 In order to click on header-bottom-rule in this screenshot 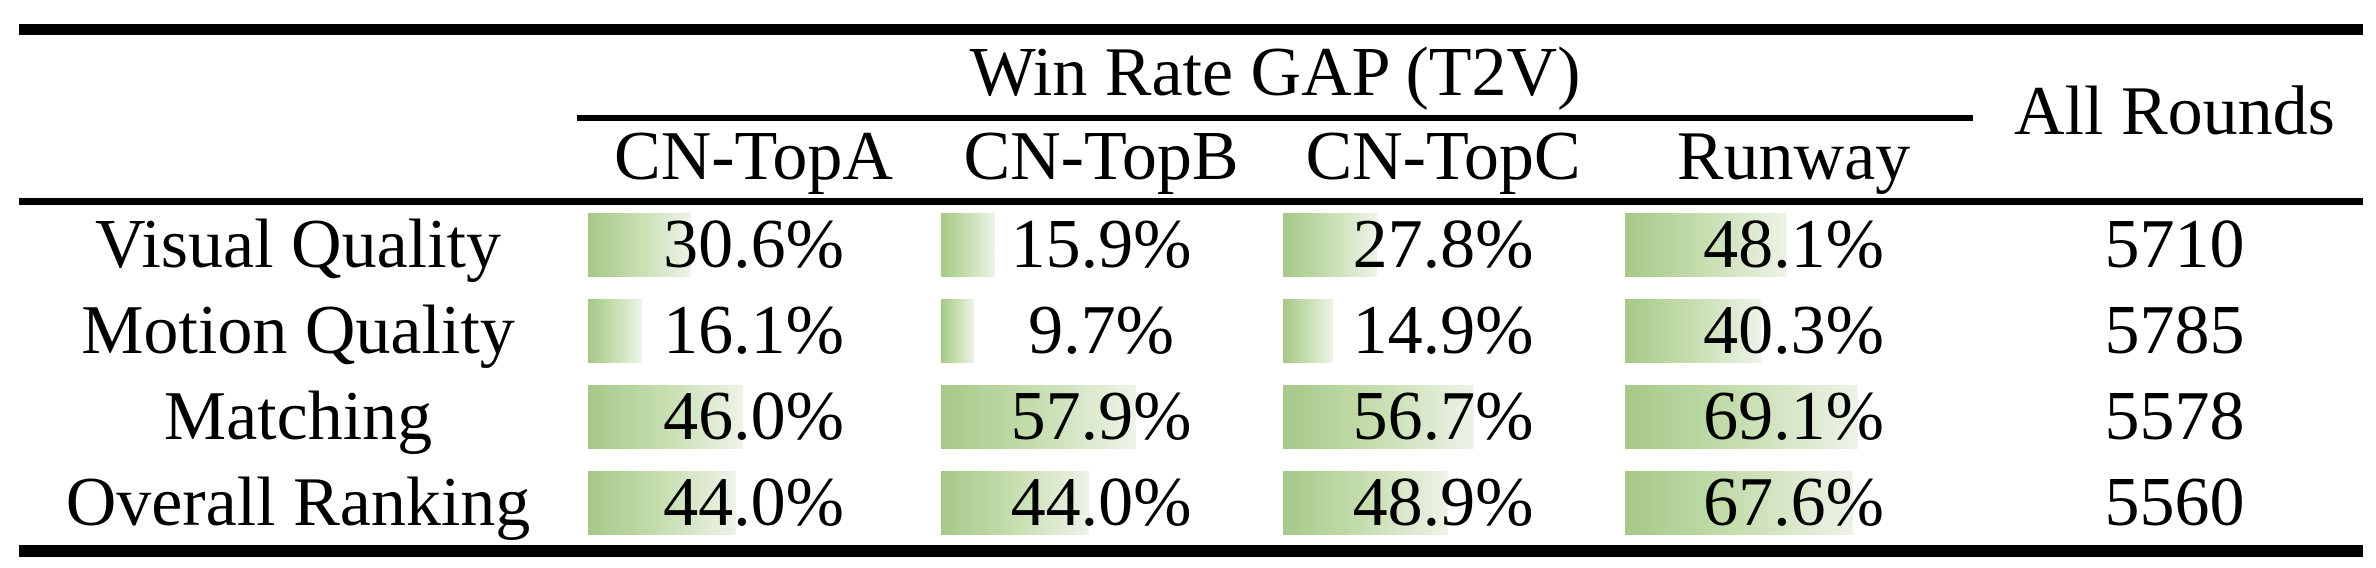, I will do `click(1191, 201)`.